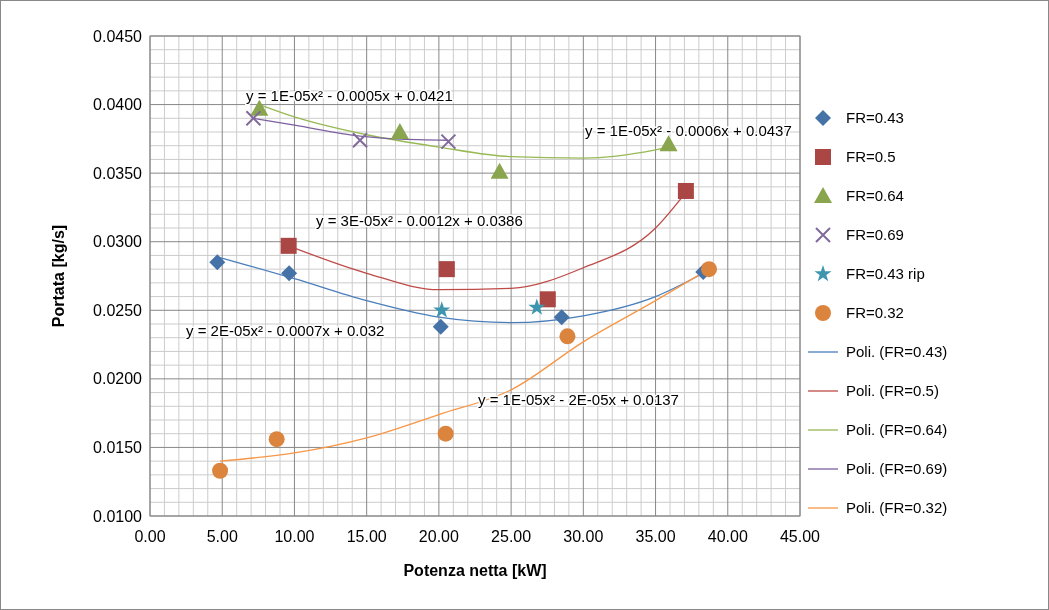 Image resolution: width=1049 pixels, height=610 pixels. What do you see at coordinates (118, 105) in the screenshot?
I see `y-tick-label: 0.0400` at bounding box center [118, 105].